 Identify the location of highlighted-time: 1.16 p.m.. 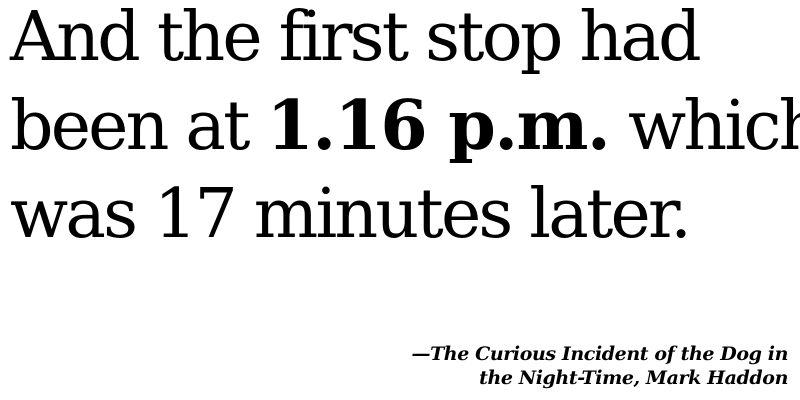
(438, 126).